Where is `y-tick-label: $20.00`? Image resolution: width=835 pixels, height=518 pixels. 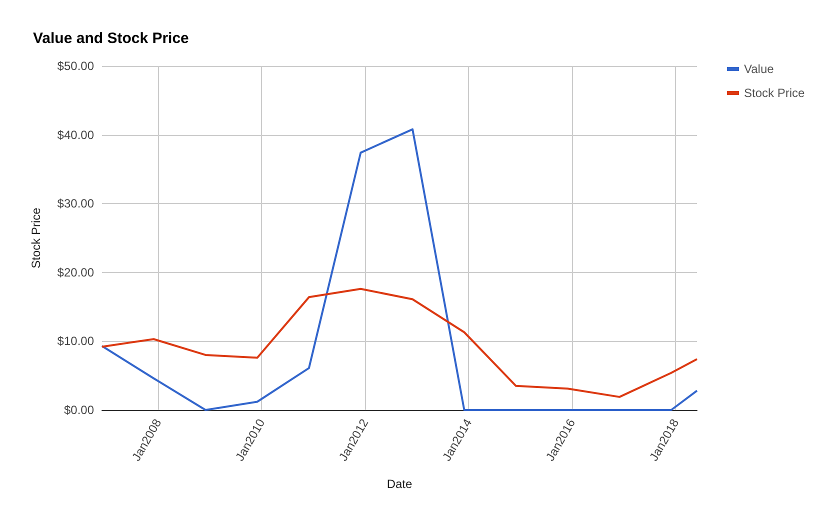
y-tick-label: $20.00 is located at coordinates (75, 272).